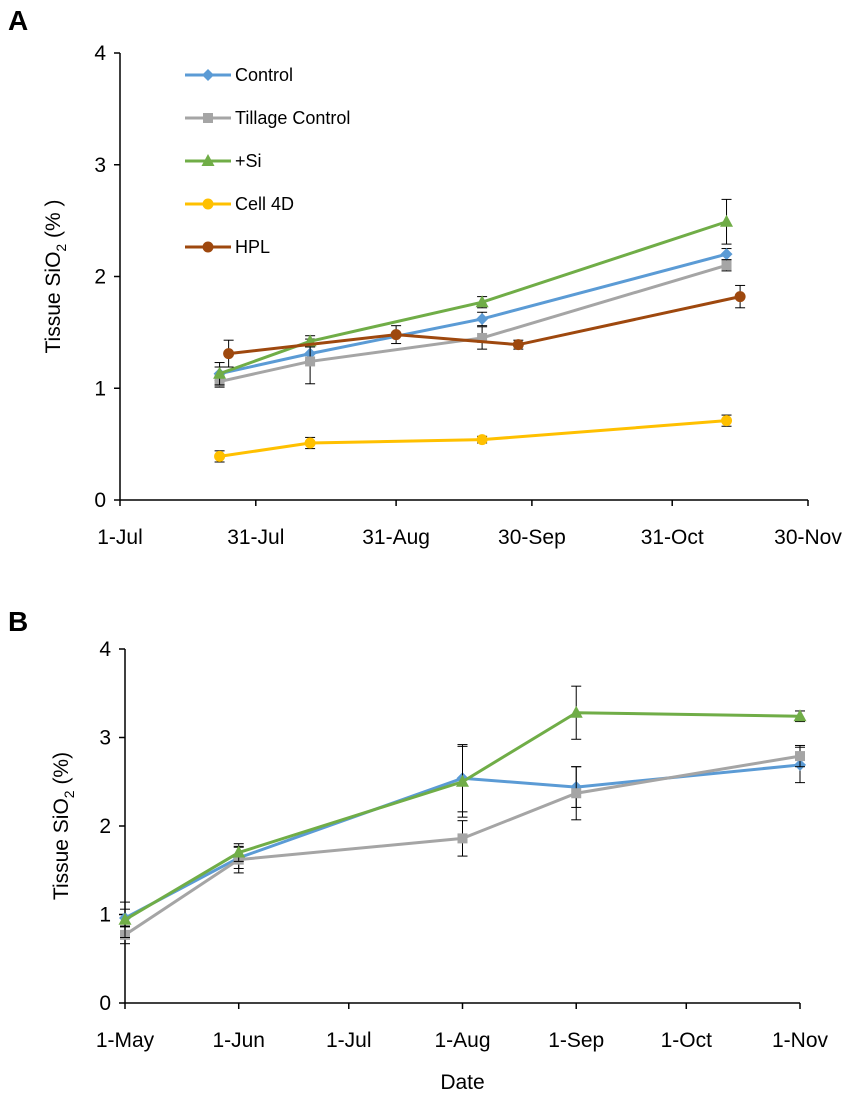 The height and width of the screenshot is (1096, 854). What do you see at coordinates (105, 649) in the screenshot?
I see `y-tick-label-b: 4` at bounding box center [105, 649].